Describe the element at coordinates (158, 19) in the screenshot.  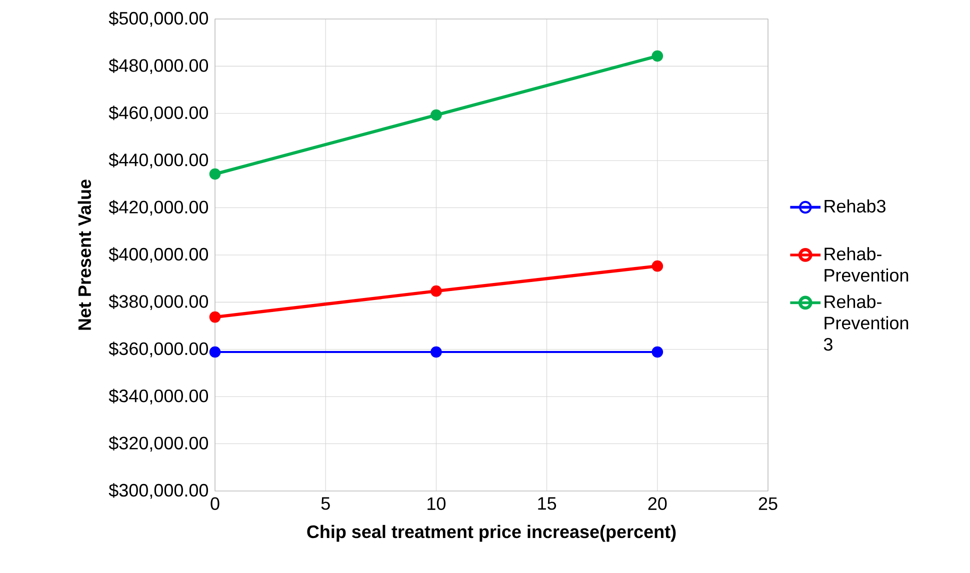
I see `y-tick-label: $500,000.00` at that location.